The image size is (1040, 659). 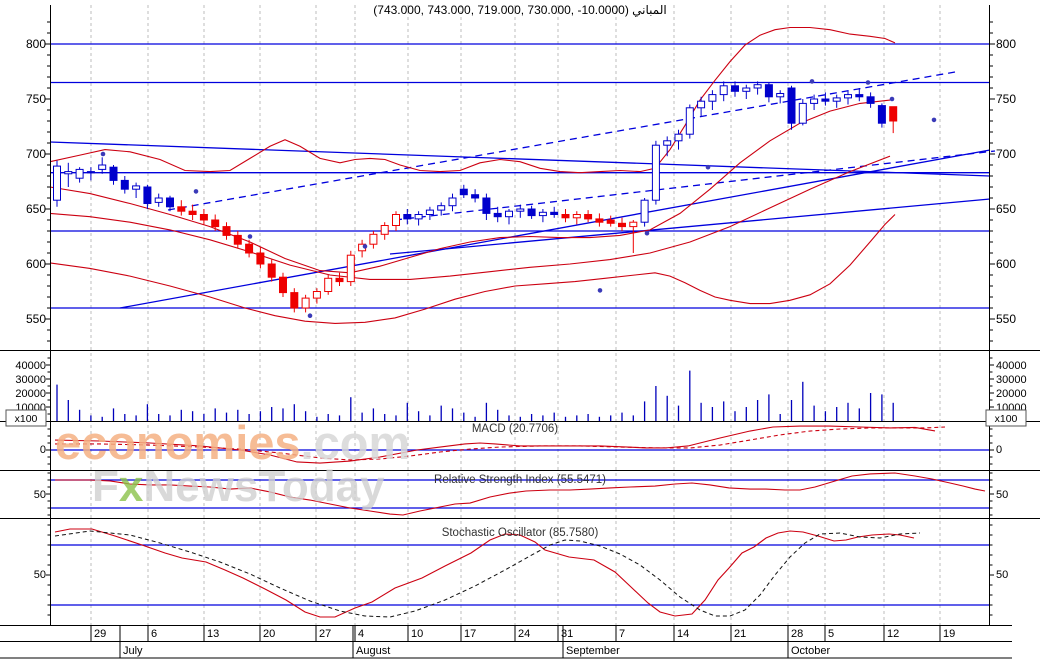 I want to click on volume-tick-label: 20000, so click(x=30, y=394).